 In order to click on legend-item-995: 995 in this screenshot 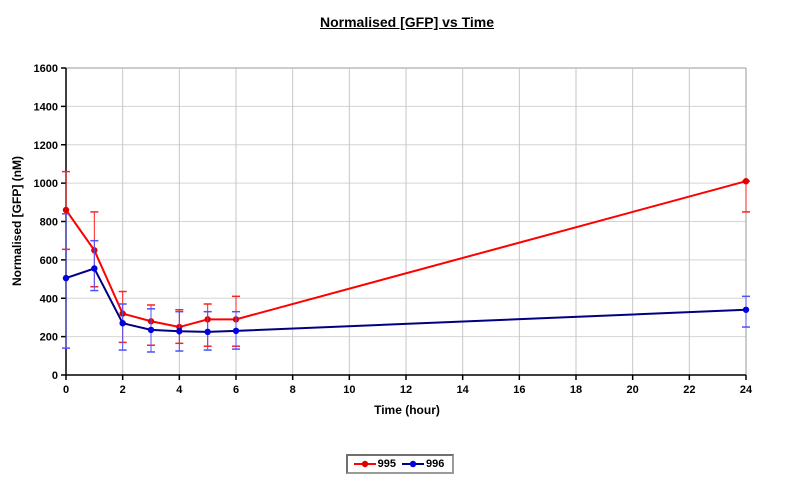, I will do `click(374, 464)`.